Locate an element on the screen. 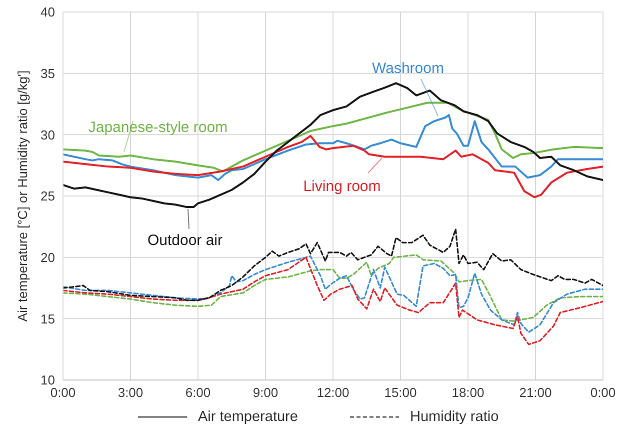  legend-label: Living room is located at coordinates (342, 186).